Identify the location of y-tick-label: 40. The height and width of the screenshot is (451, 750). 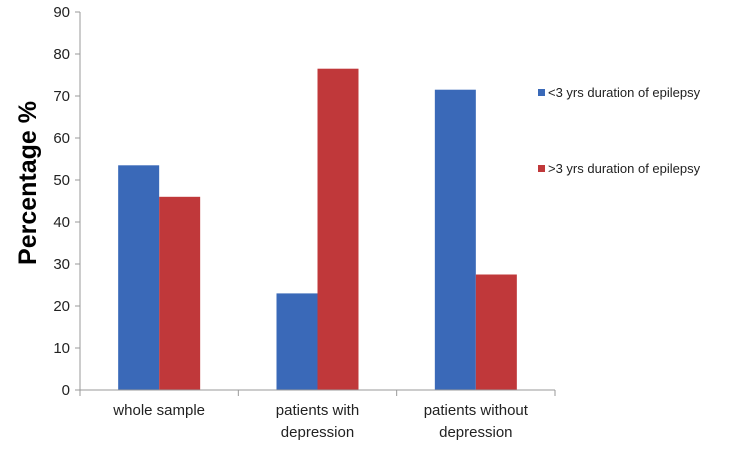
(61, 222).